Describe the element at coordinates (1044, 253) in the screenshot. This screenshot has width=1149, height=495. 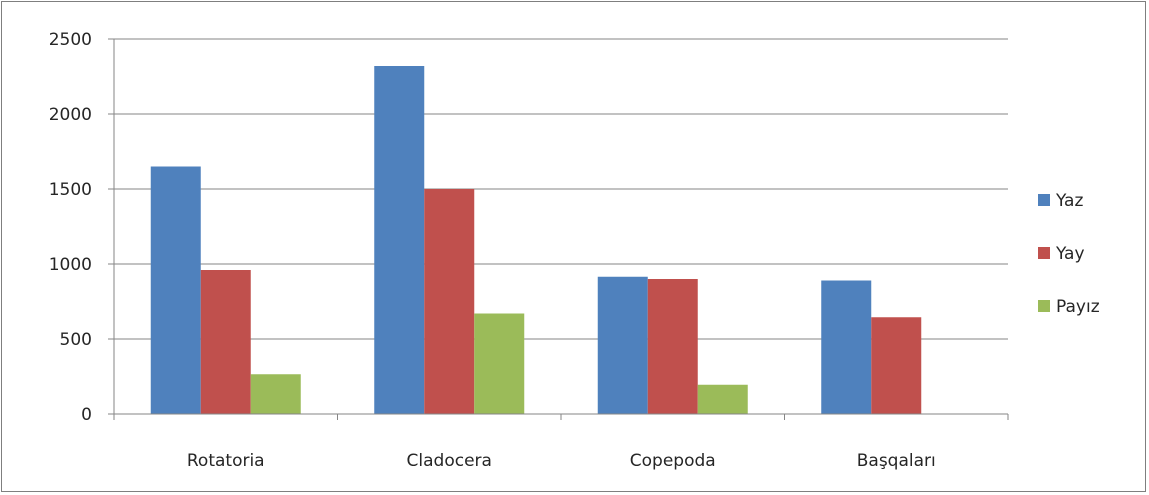
I see `legend-swatch-yay` at that location.